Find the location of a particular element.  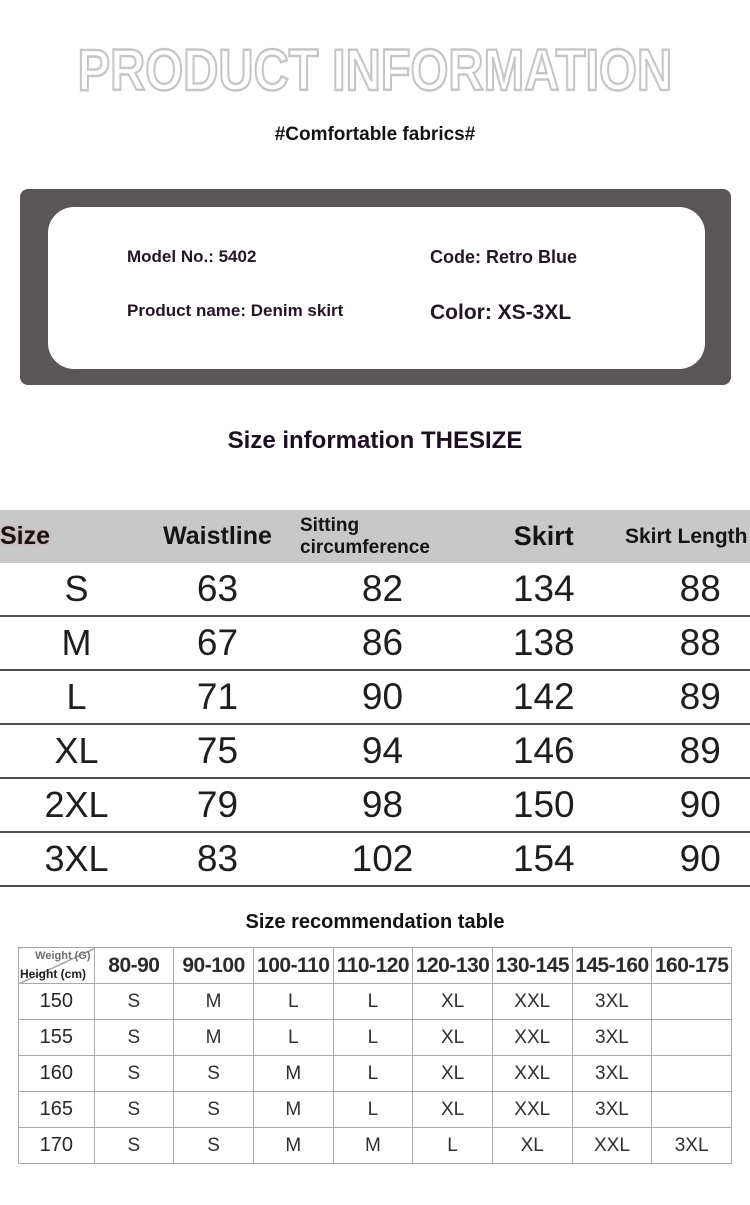

col-header-waistline: Waistline is located at coordinates (217, 536).